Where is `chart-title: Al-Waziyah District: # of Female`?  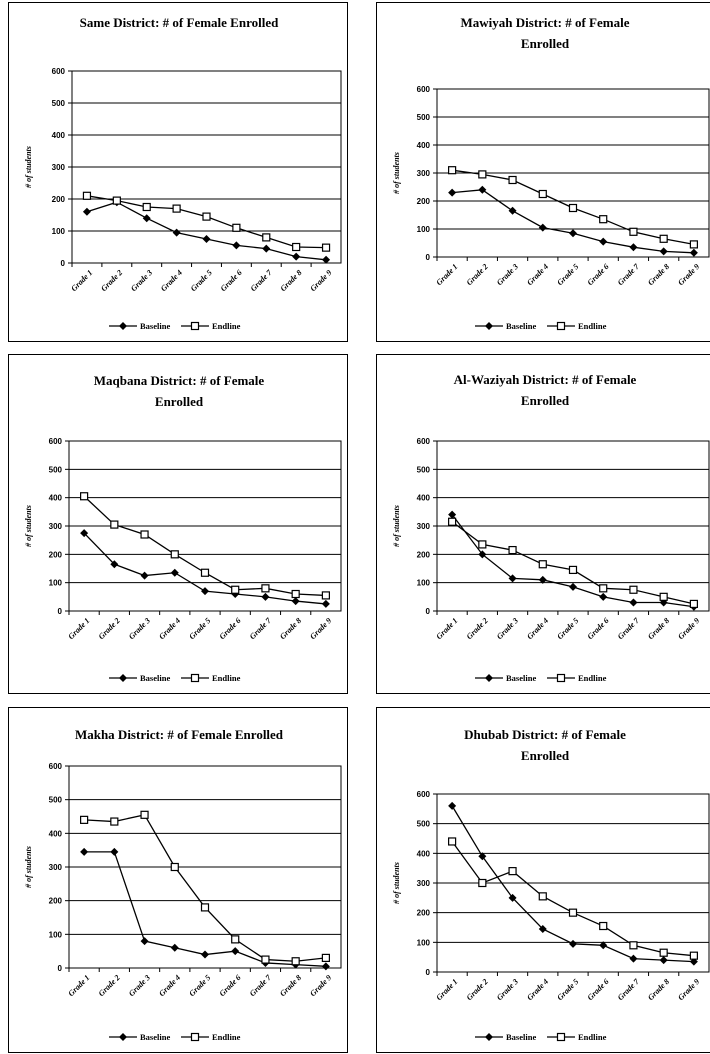
chart-title: Al-Waziyah District: # of Female is located at coordinates (545, 379).